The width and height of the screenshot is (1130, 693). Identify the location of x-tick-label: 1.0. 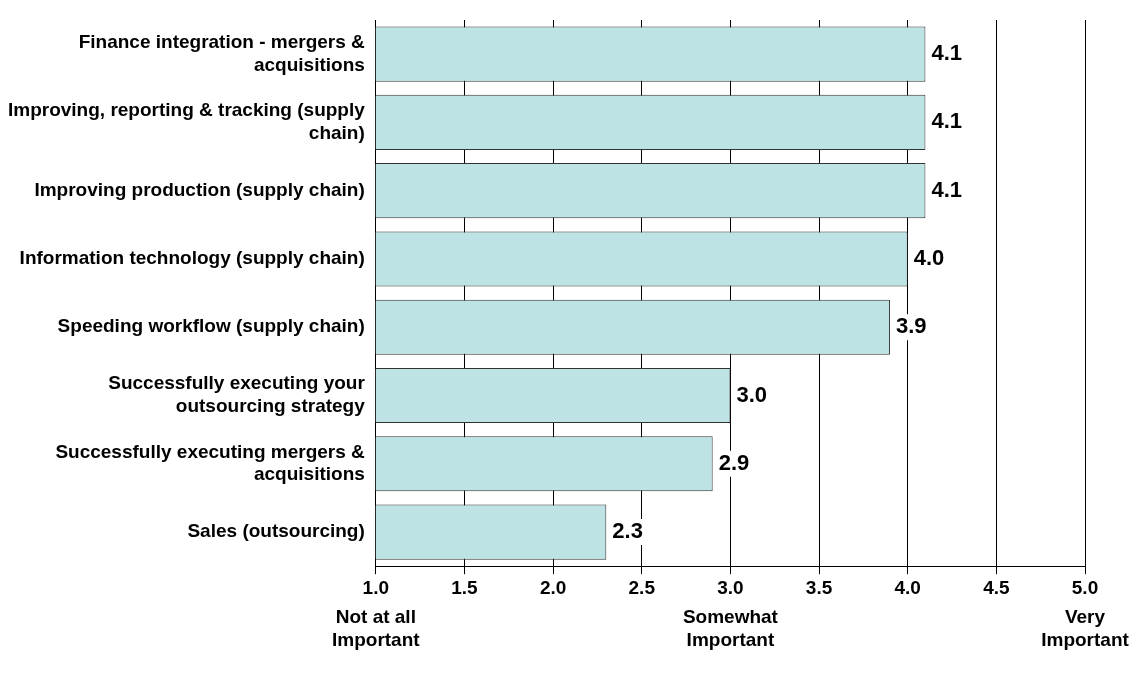
(376, 587).